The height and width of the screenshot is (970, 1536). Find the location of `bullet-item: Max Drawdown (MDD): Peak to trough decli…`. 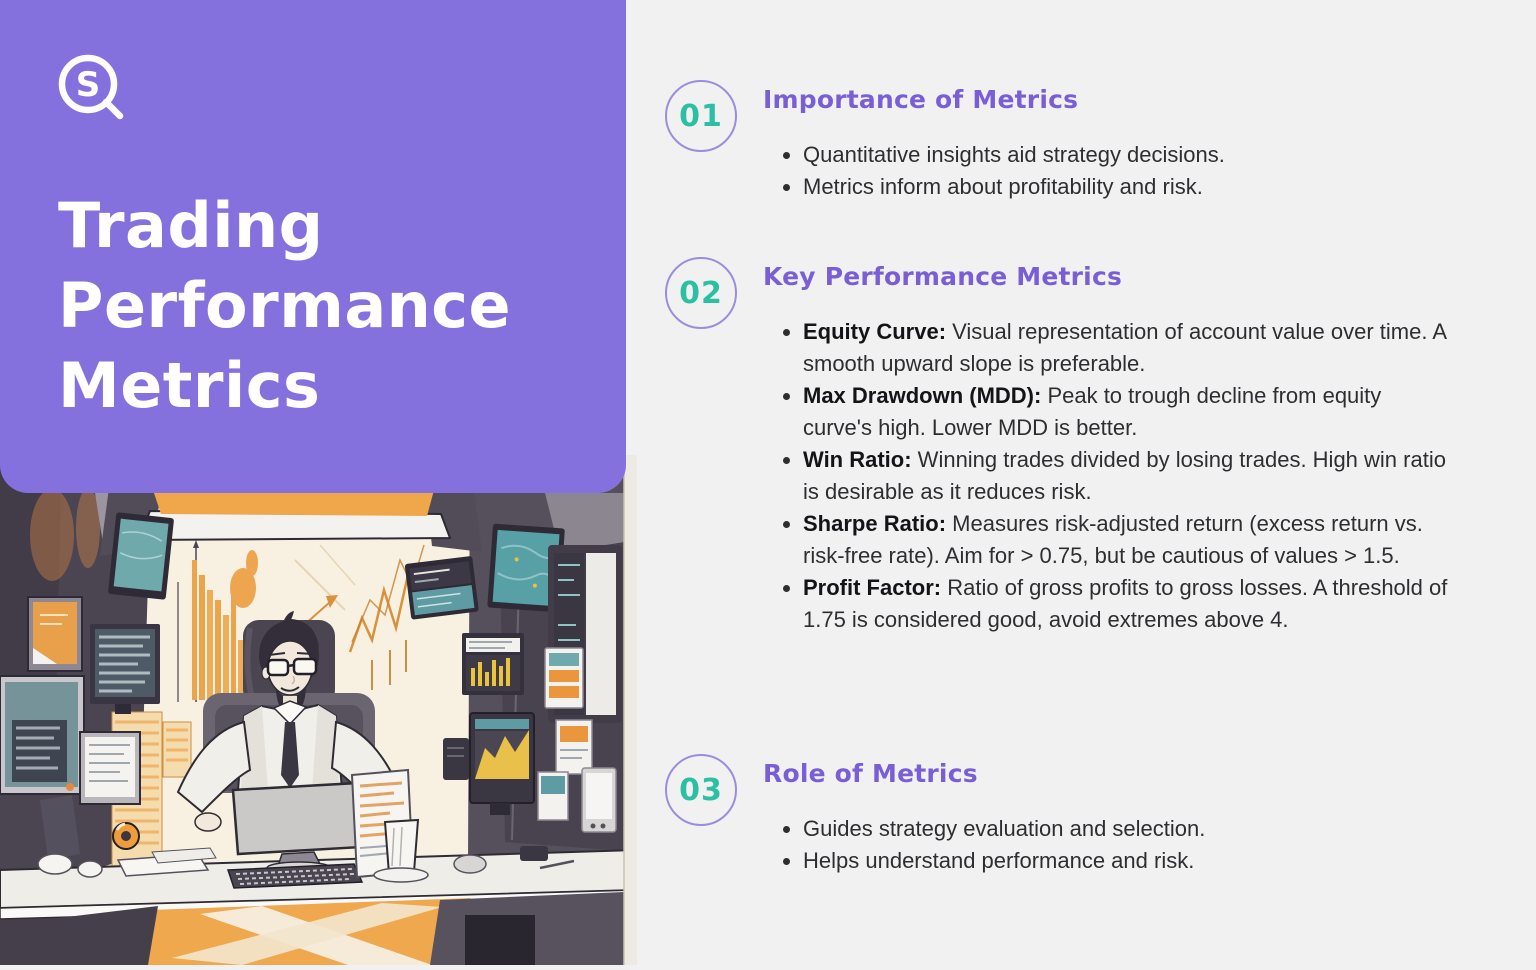

bullet-item: Max Drawdown (MDD): Peak to trough decli… is located at coordinates (1125, 412).